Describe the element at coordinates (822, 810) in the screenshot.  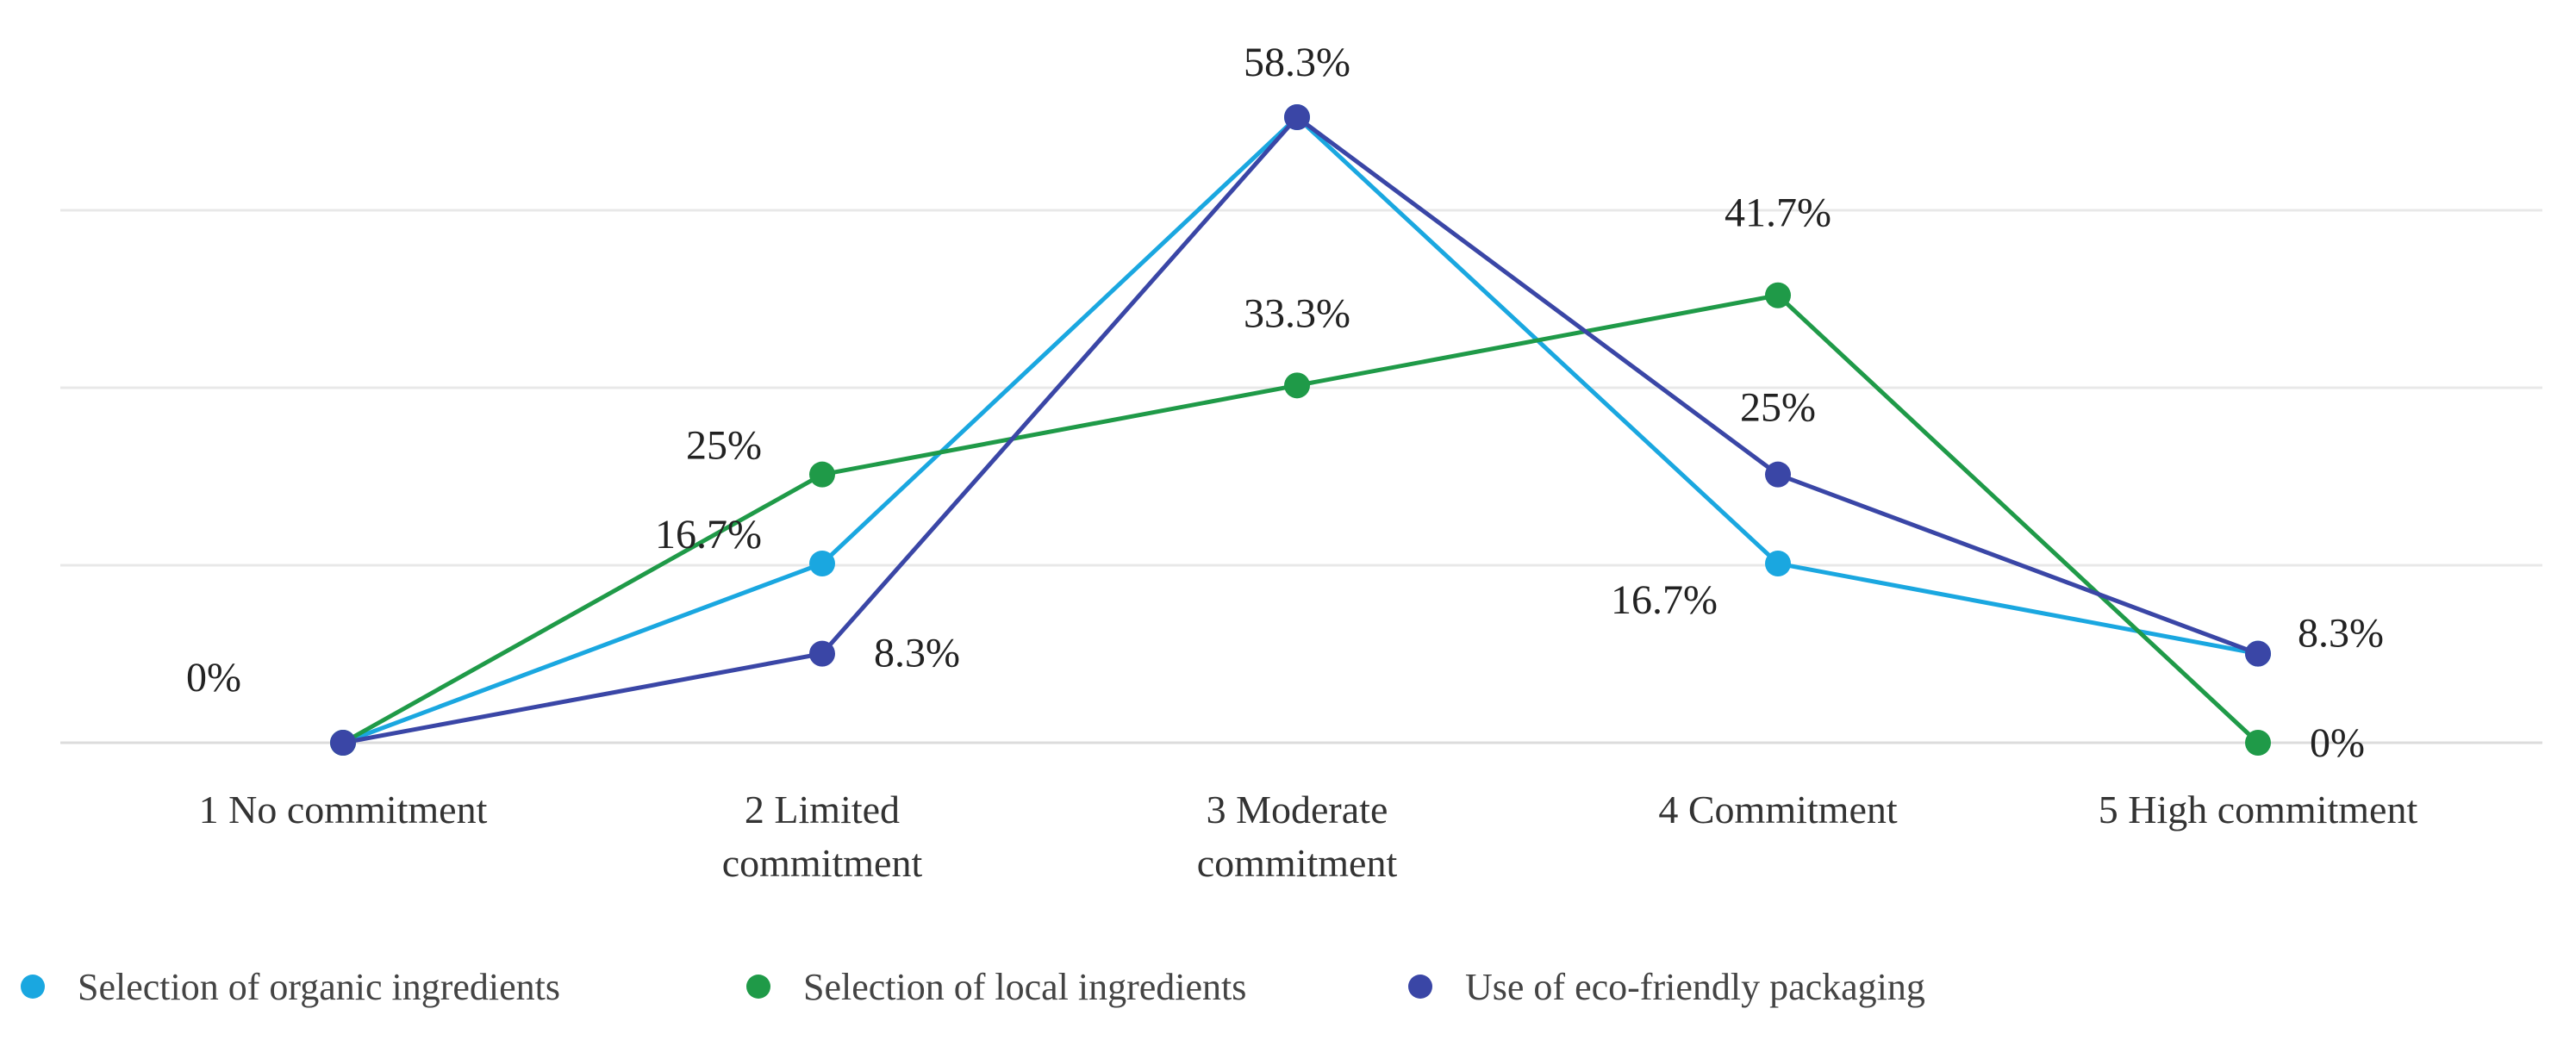
I see `x-tick-label-line: 2 Limited` at that location.